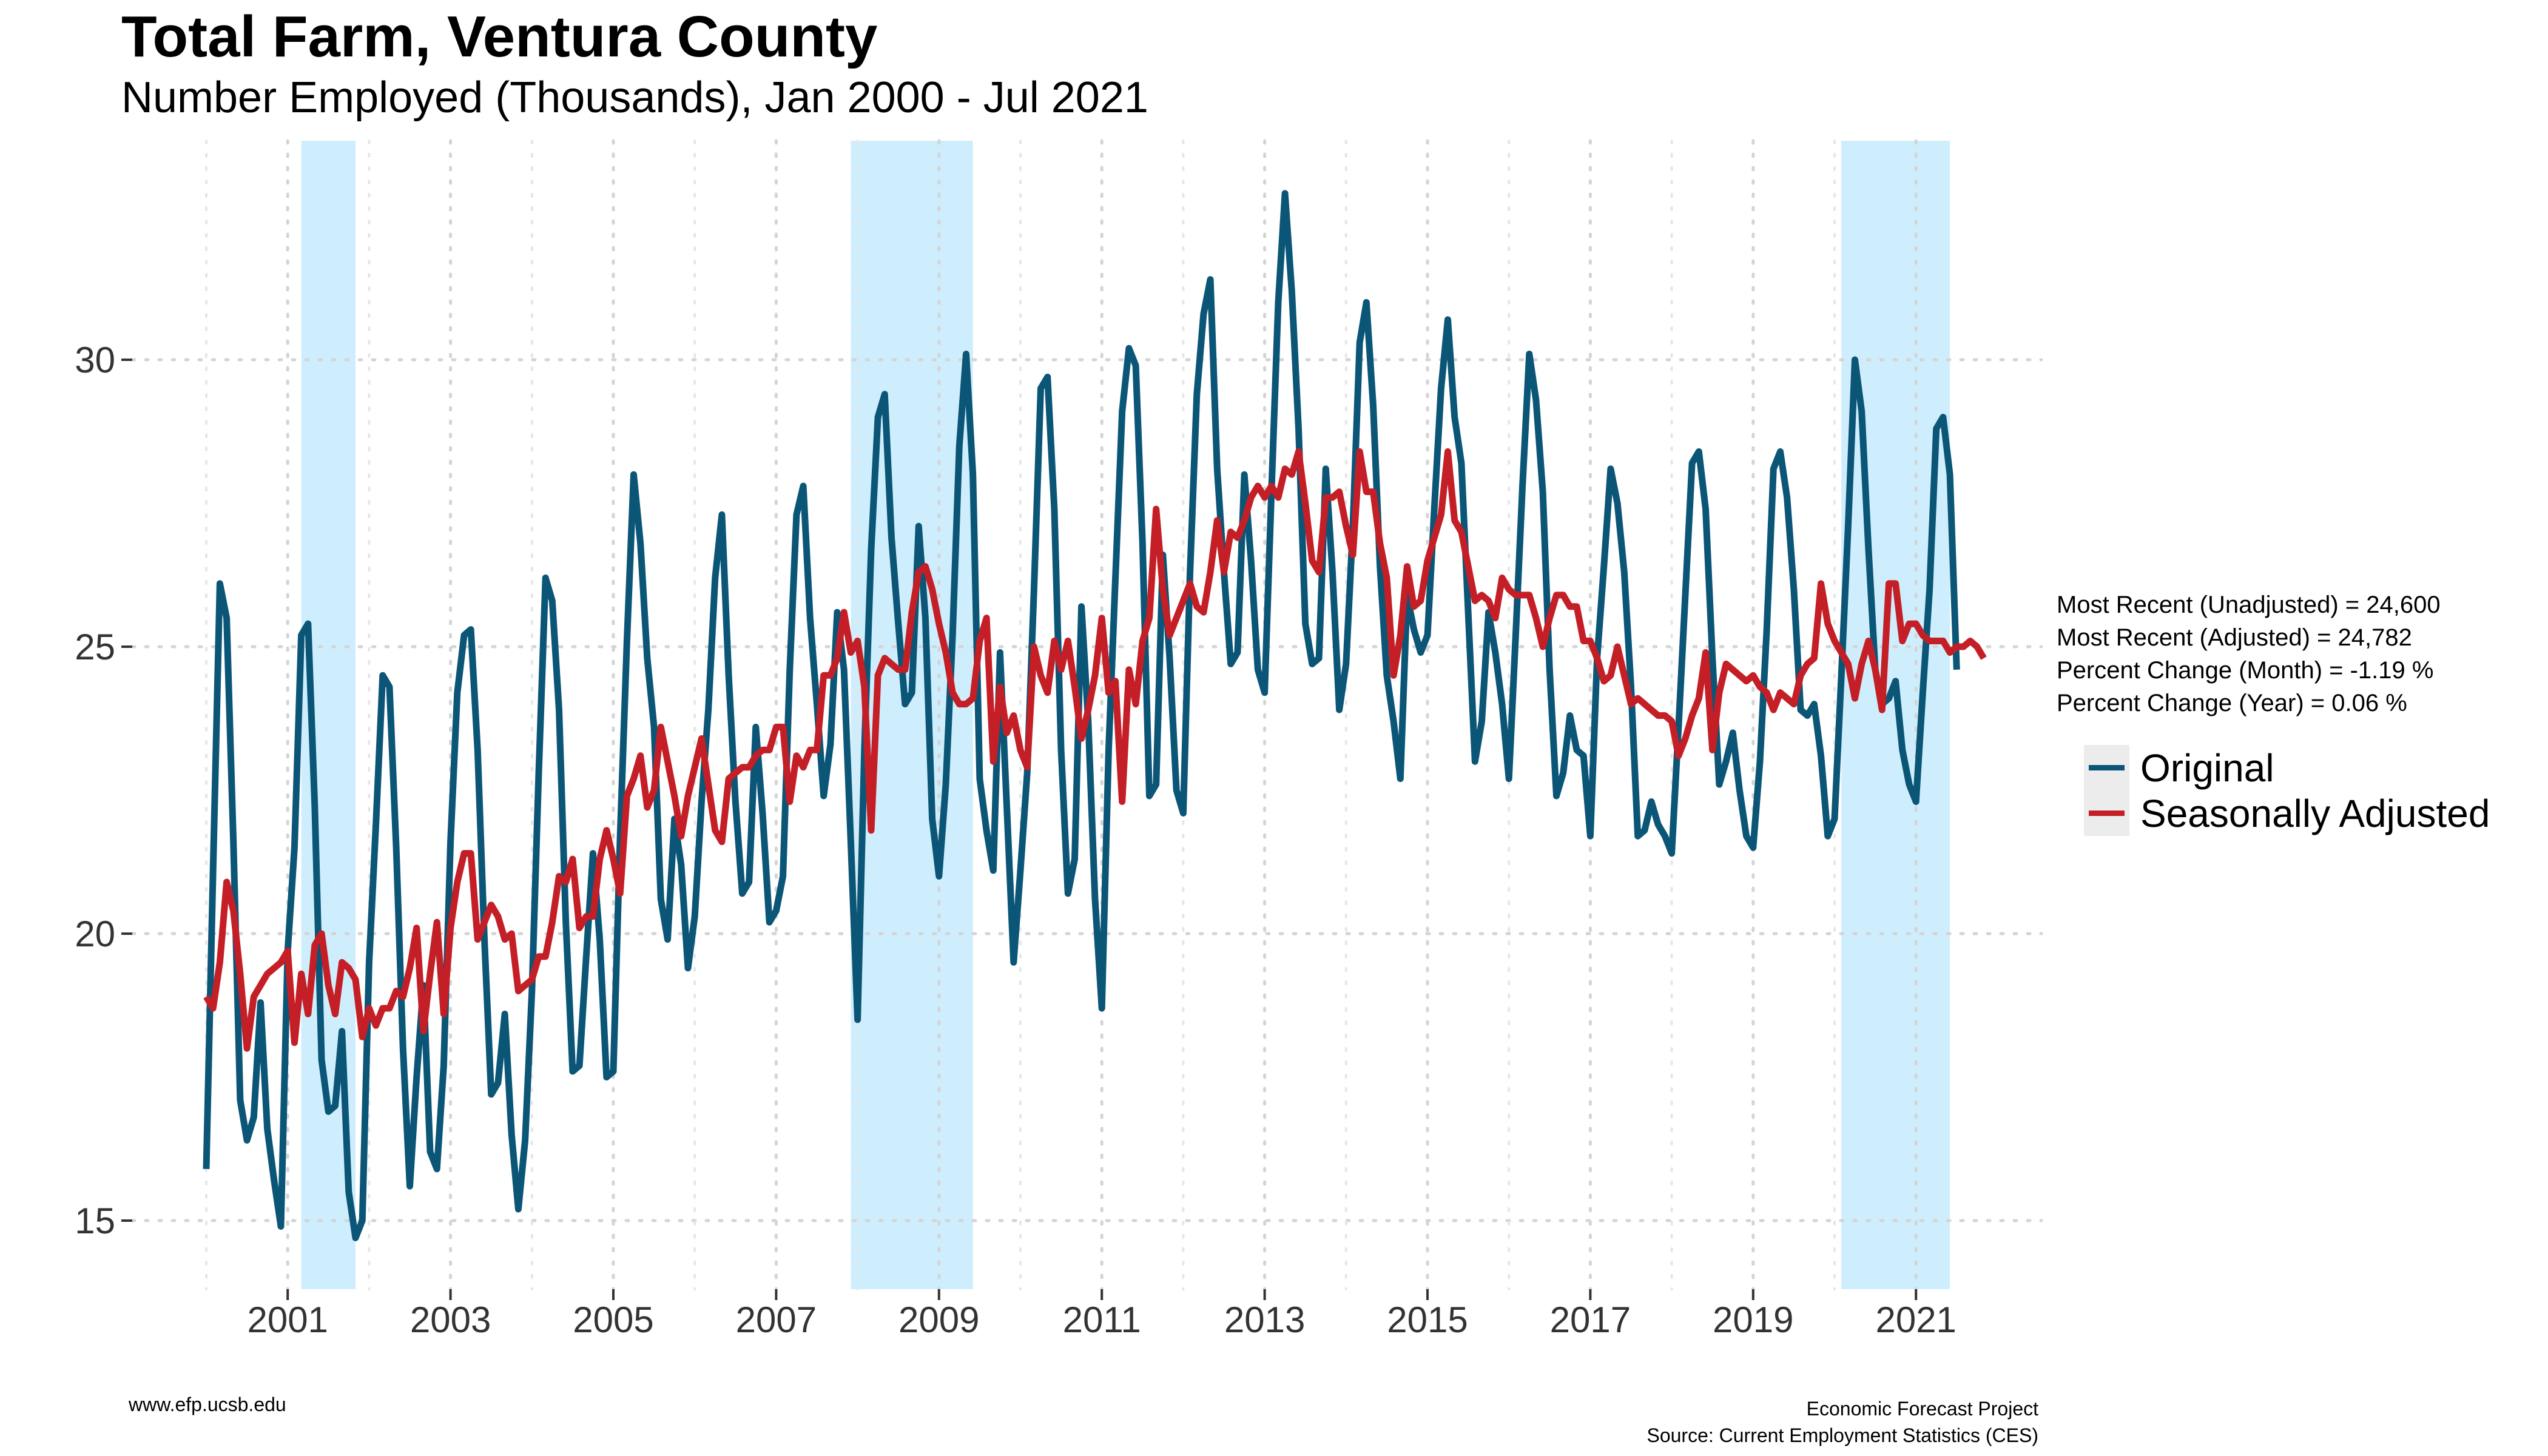 This screenshot has height=1456, width=2548. What do you see at coordinates (2232, 703) in the screenshot?
I see `stat-year-change: Percent Change (Year) = 0.06 %` at bounding box center [2232, 703].